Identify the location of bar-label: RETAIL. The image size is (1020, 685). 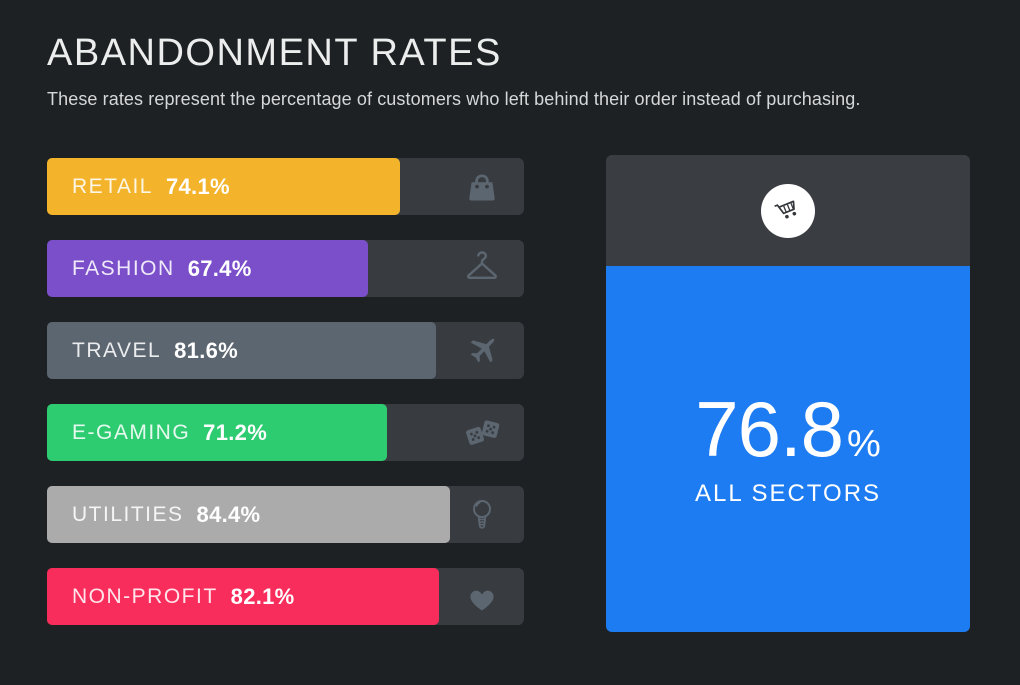
(112, 186).